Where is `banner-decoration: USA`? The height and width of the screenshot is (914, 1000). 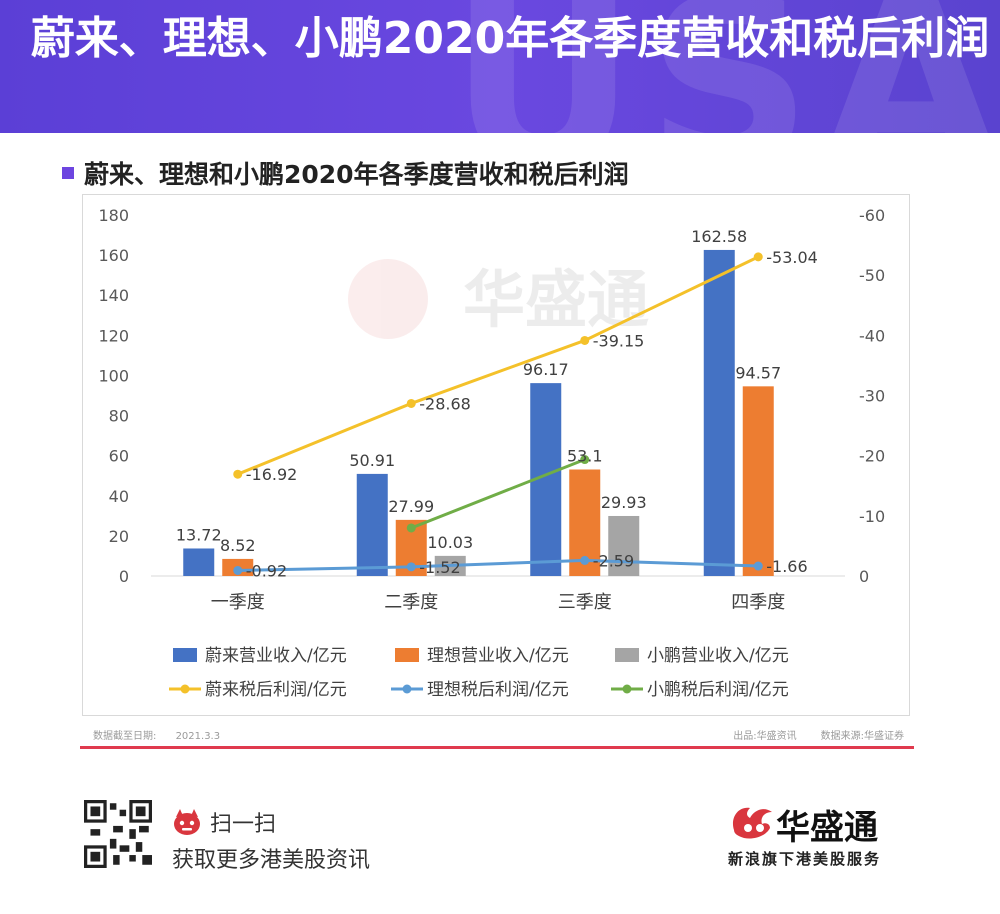 banner-decoration: USA is located at coordinates (725, 66).